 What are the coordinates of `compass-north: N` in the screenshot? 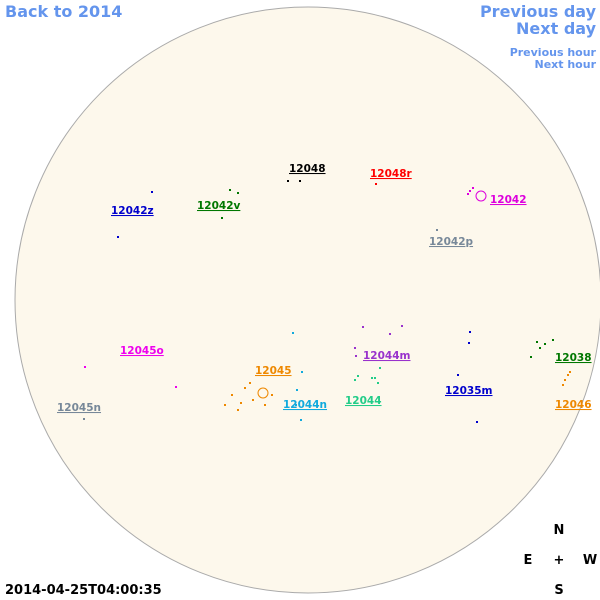 It's located at (559, 530).